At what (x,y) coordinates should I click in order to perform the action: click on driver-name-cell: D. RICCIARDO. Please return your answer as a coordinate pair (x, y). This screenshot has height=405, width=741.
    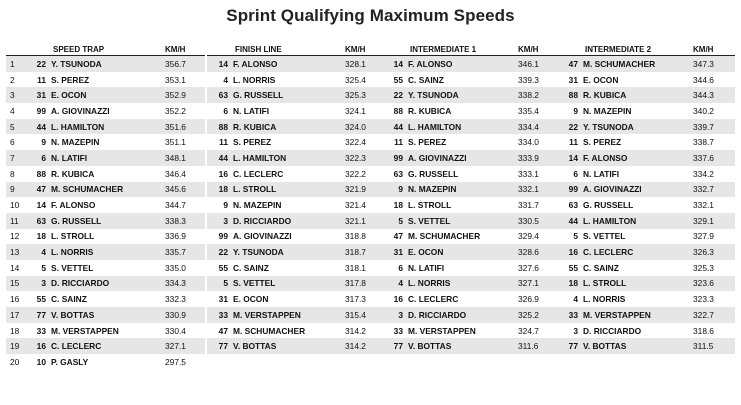
    Looking at the image, I should click on (463, 315).